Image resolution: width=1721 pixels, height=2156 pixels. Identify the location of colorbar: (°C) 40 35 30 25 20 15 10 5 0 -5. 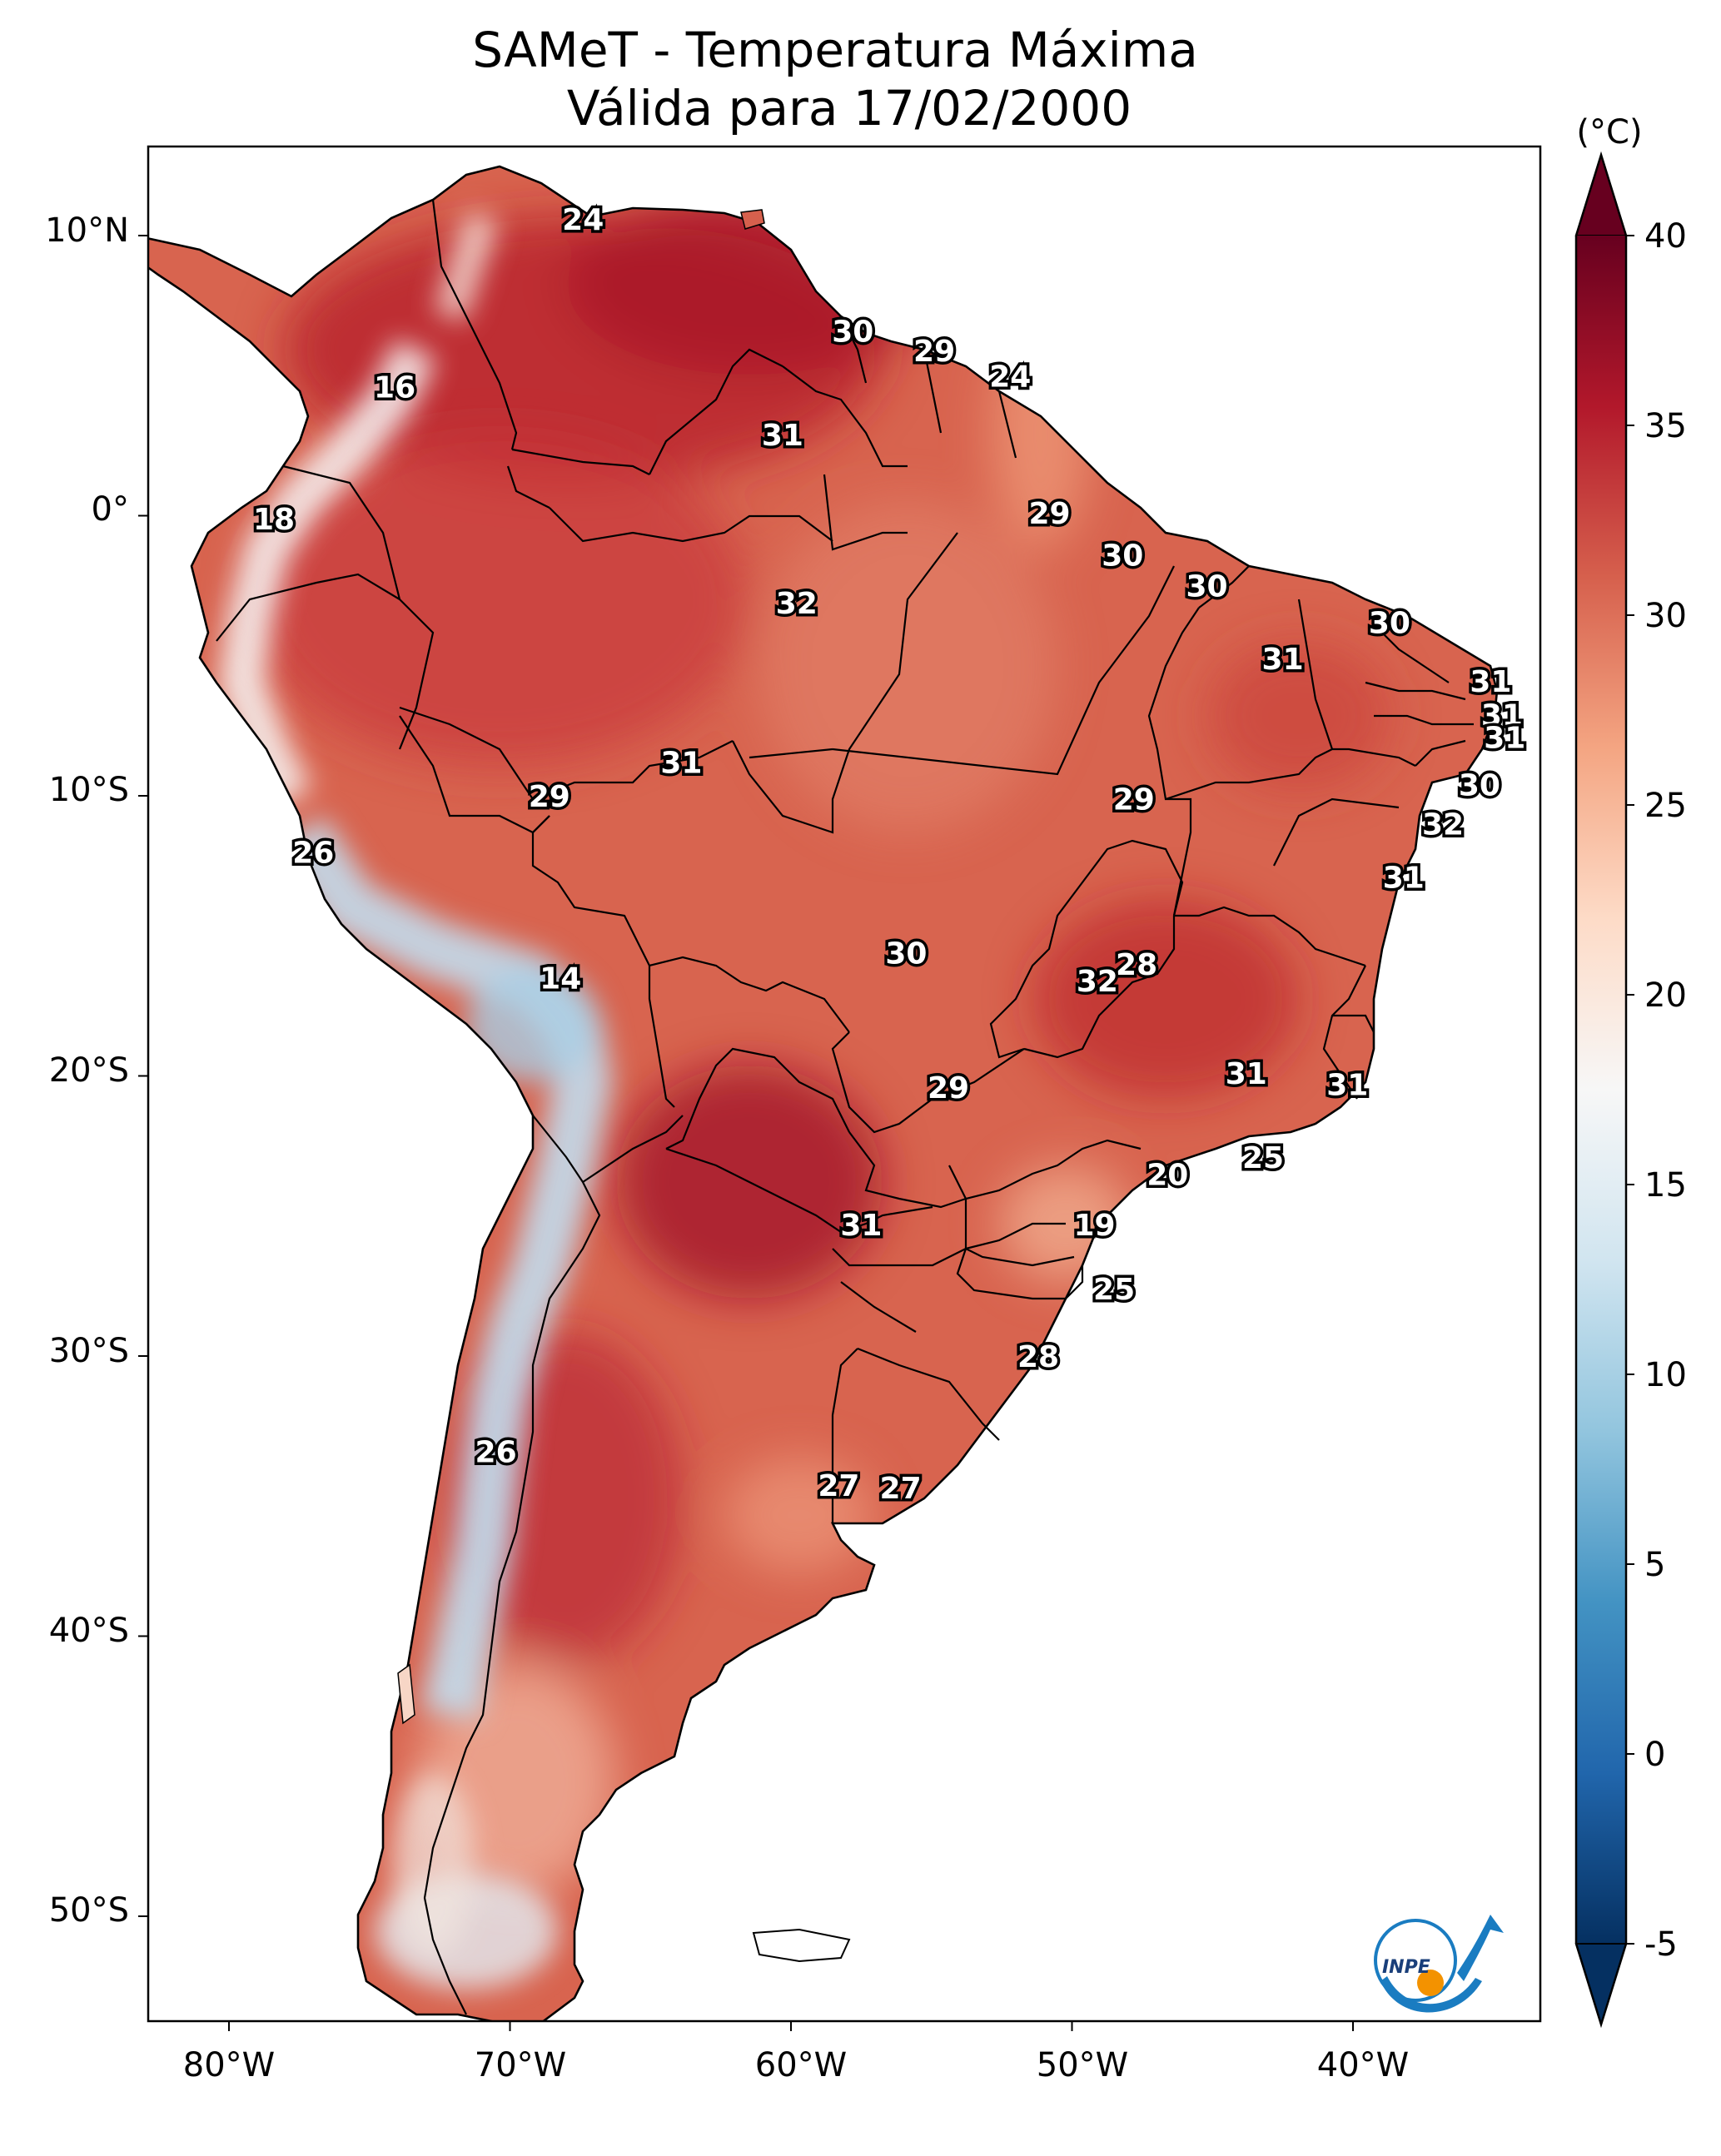
(1631, 1071).